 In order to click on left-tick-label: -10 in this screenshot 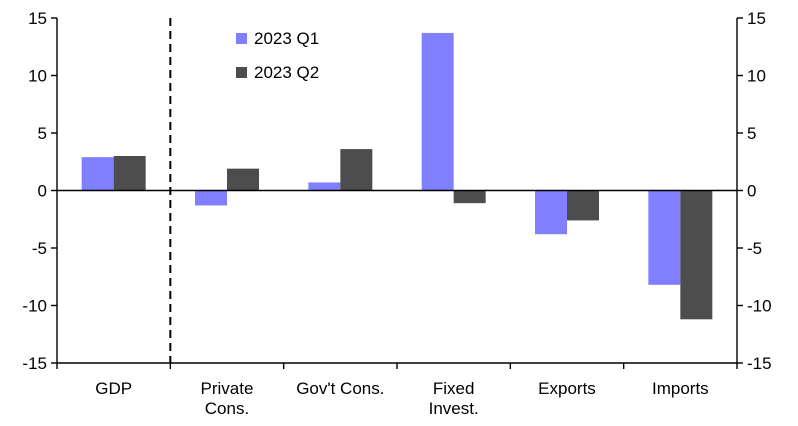, I will do `click(34, 306)`.